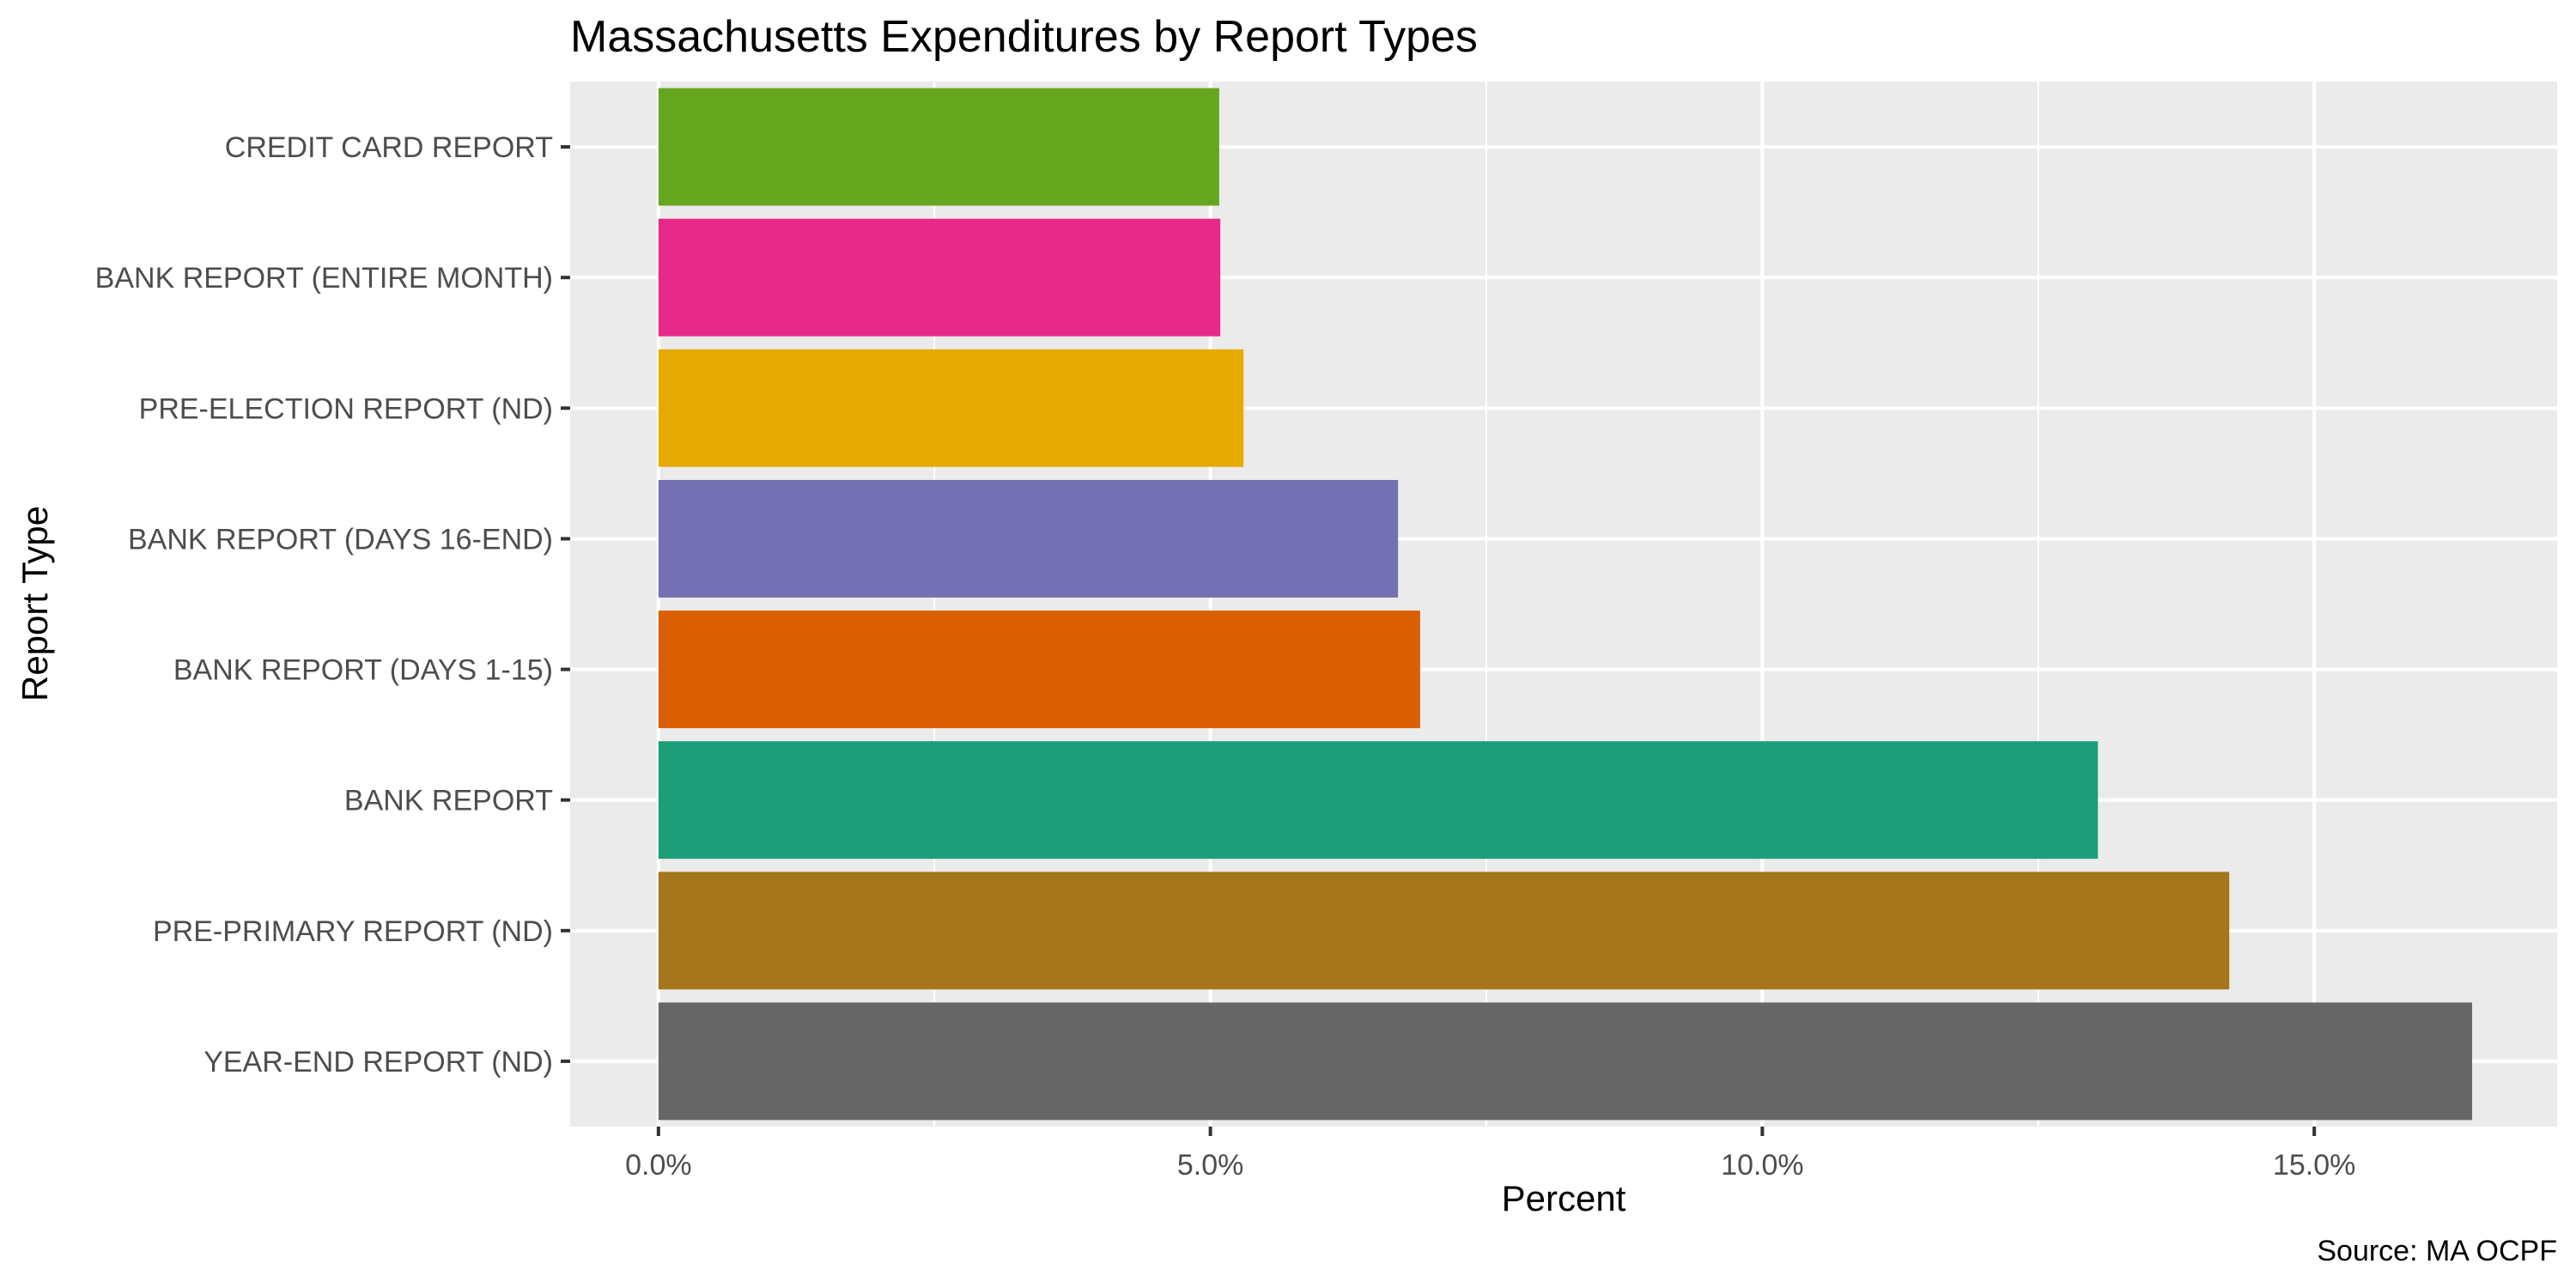 This screenshot has height=1288, width=2576. What do you see at coordinates (1564, 1198) in the screenshot?
I see `x-axis-title: Percent` at bounding box center [1564, 1198].